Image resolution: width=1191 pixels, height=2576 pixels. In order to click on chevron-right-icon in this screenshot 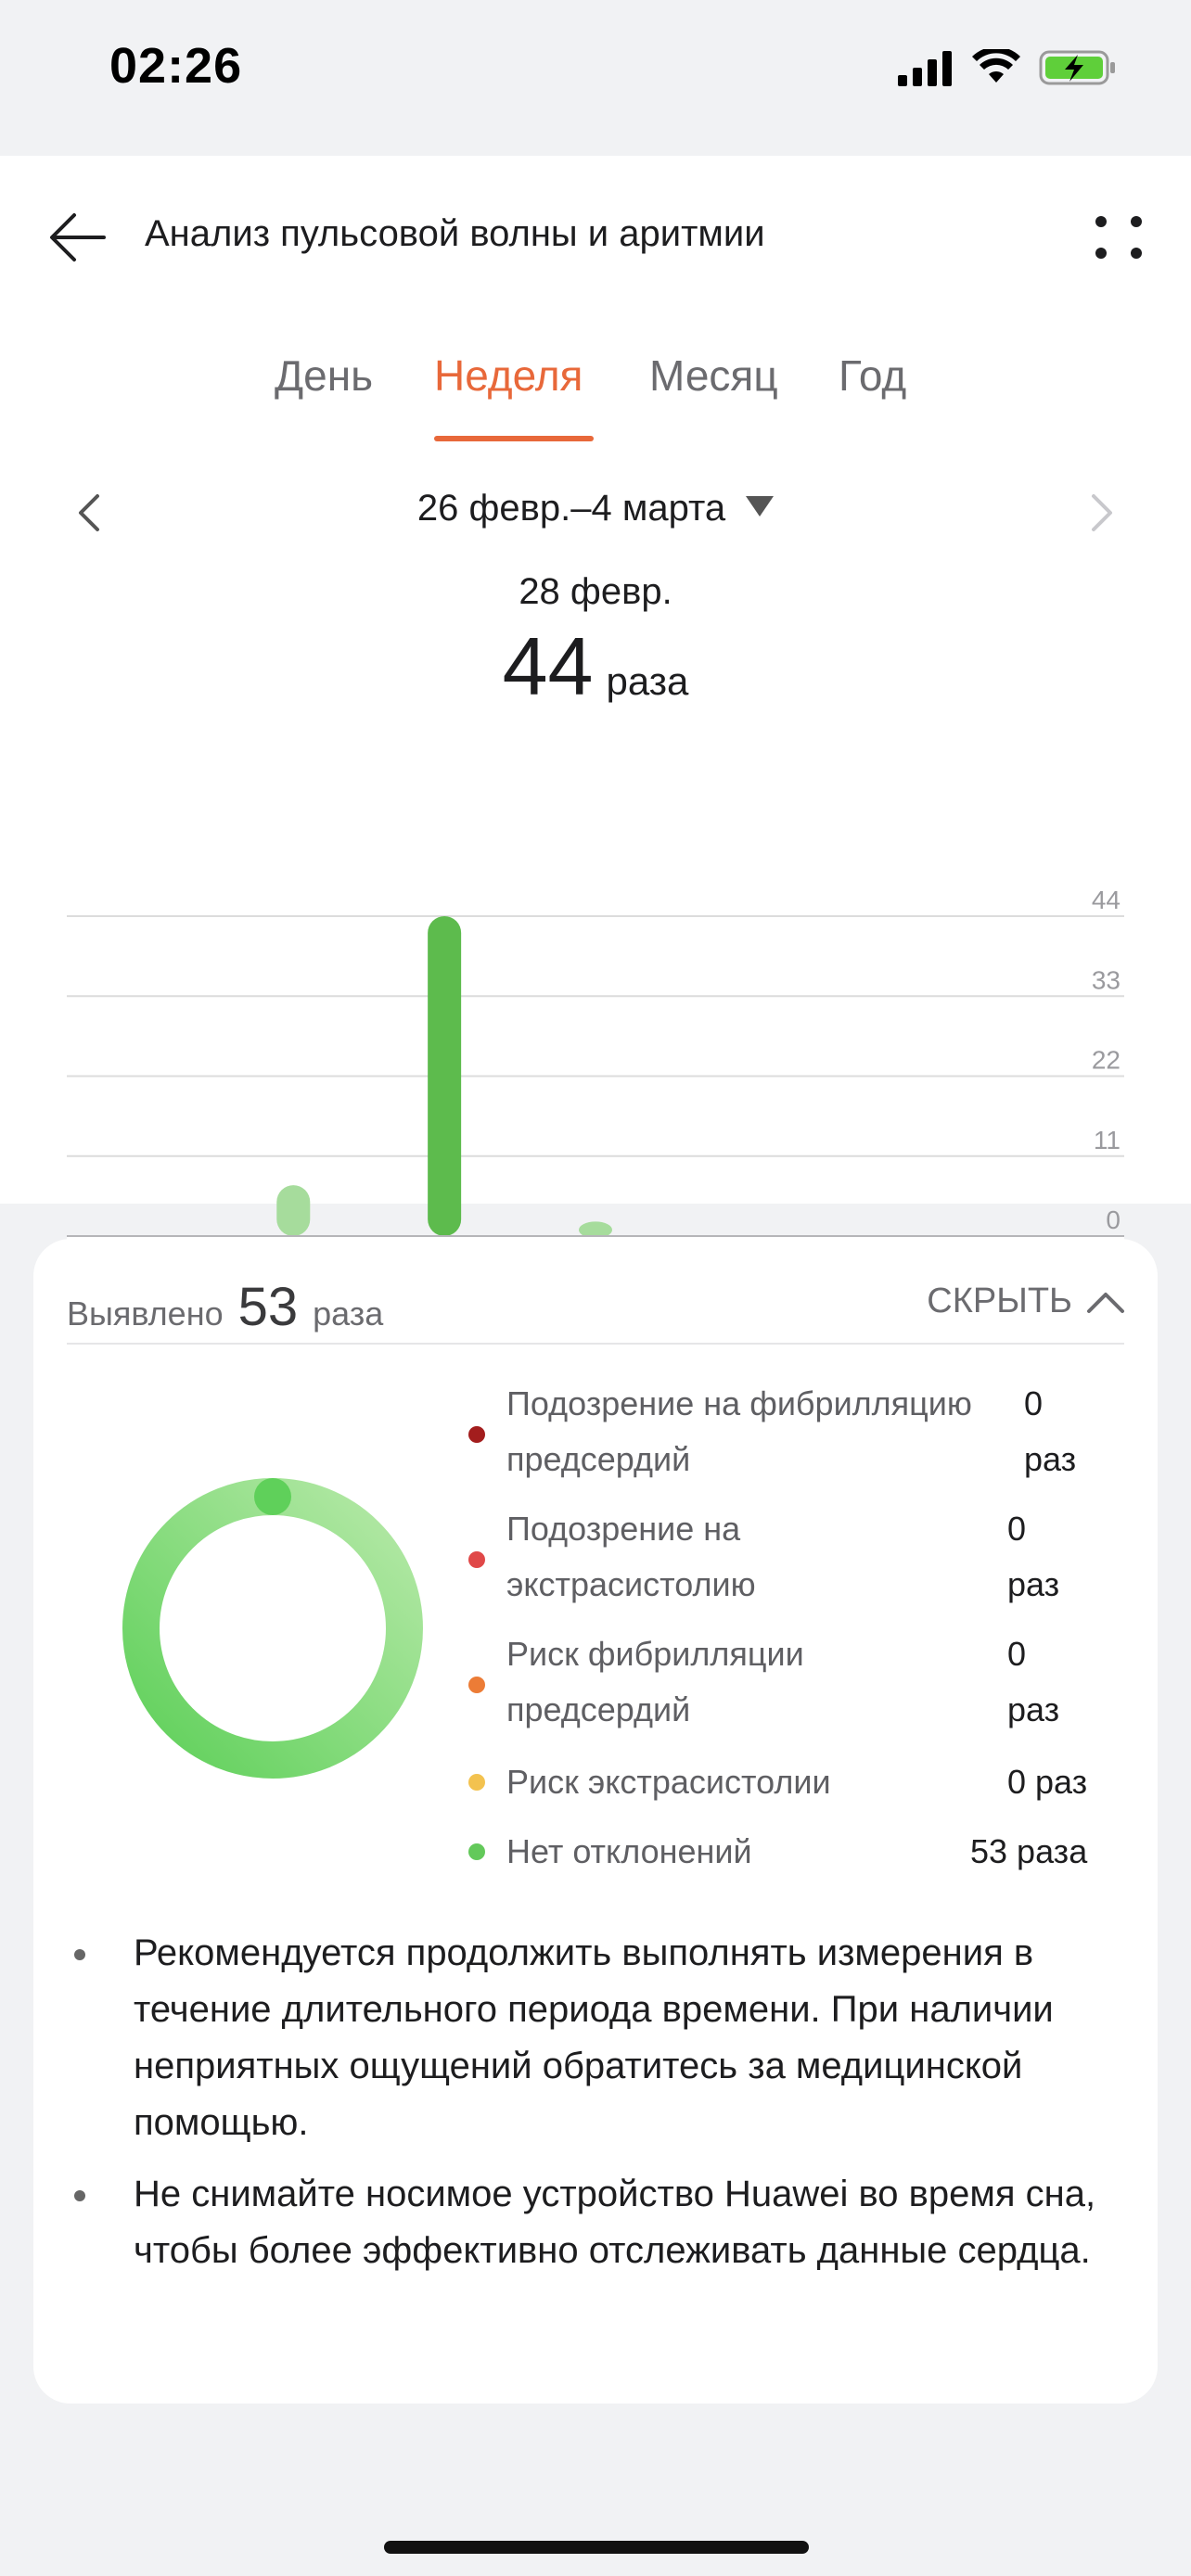, I will do `click(1102, 512)`.